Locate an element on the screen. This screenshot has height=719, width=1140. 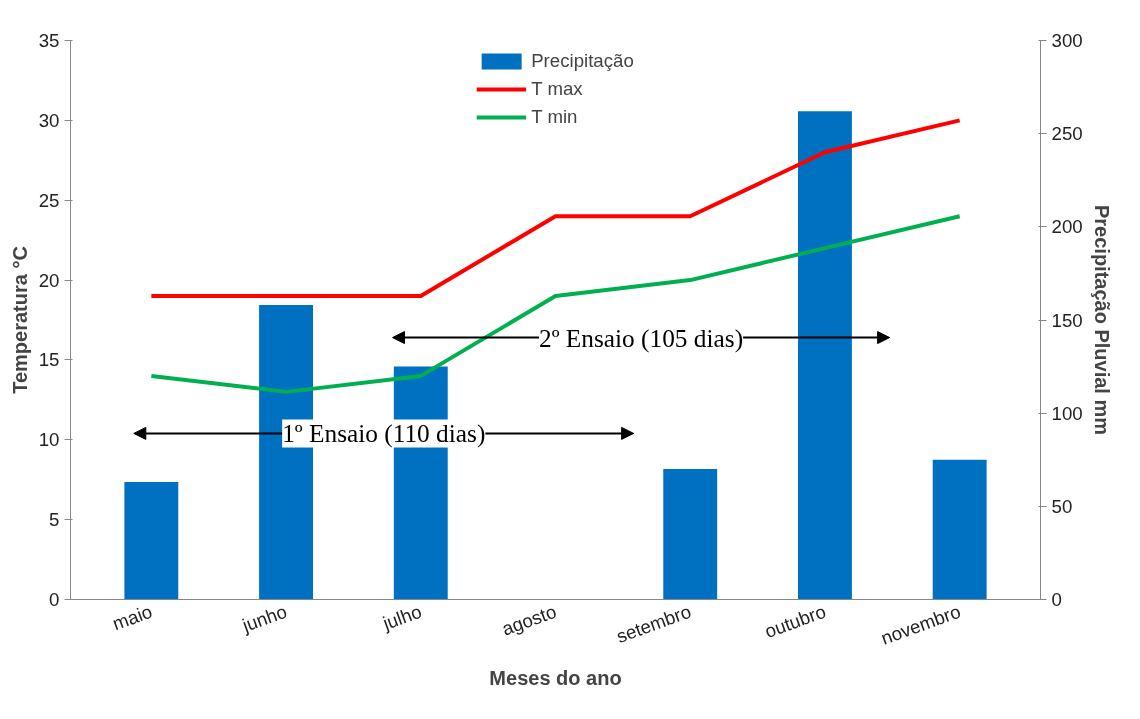
y-axis-title: Temperatura °C is located at coordinates (19, 320).